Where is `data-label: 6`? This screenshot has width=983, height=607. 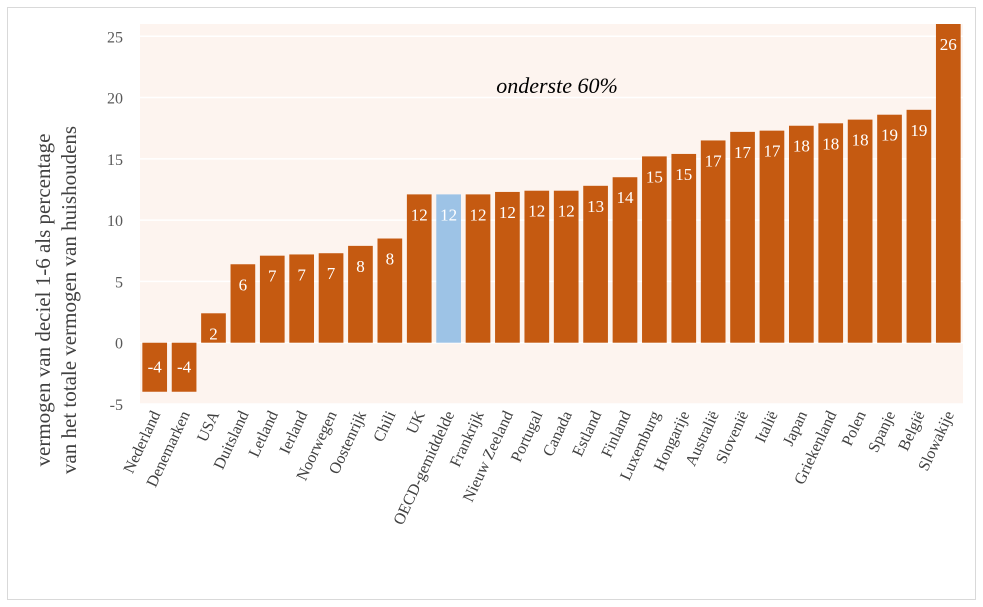
data-label: 6 is located at coordinates (243, 284).